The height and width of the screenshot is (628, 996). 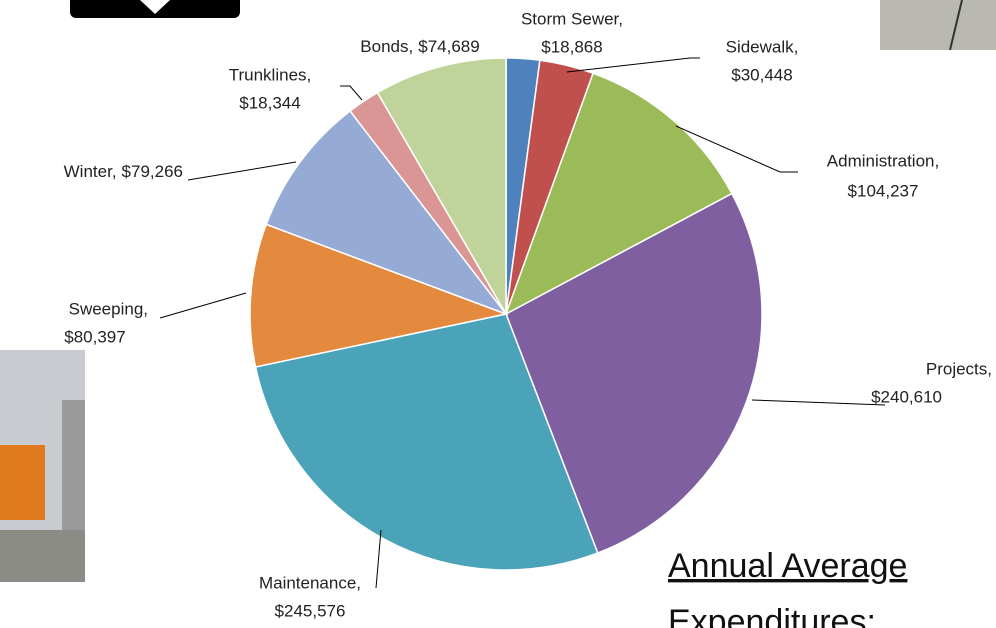 I want to click on subheading: Expenditures:, so click(x=772, y=615).